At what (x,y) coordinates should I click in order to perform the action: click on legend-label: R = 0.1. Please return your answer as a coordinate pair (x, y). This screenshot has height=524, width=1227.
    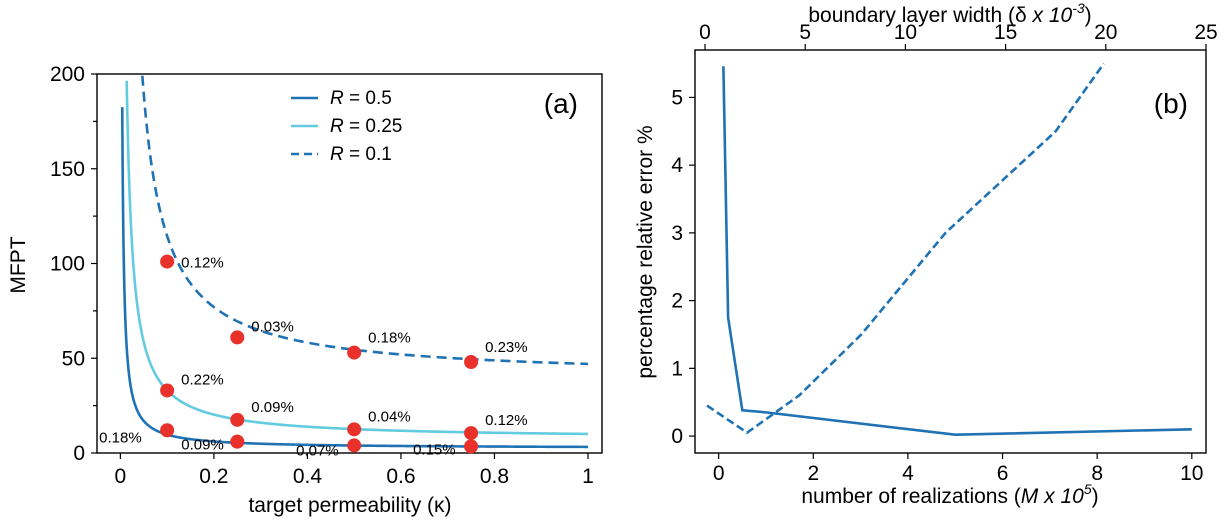
    Looking at the image, I should click on (361, 154).